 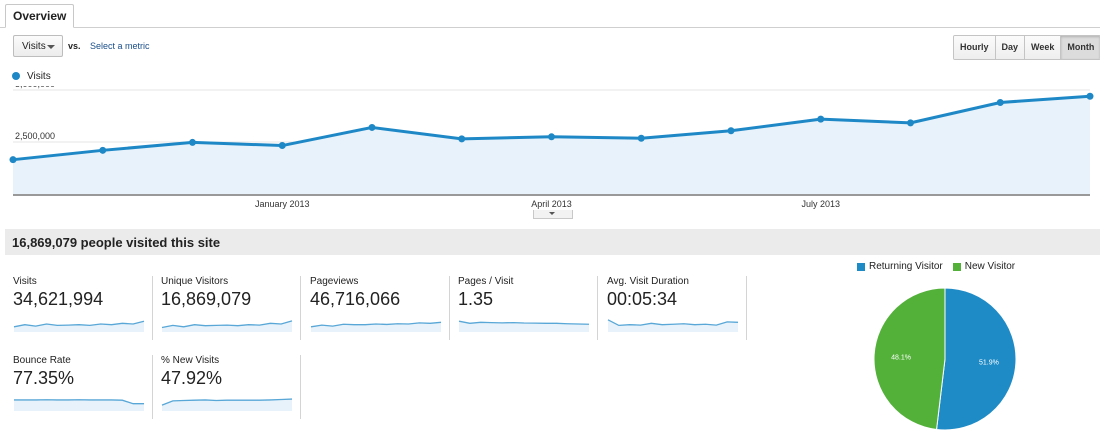 What do you see at coordinates (334, 281) in the screenshot?
I see `metric-name: Pageviews` at bounding box center [334, 281].